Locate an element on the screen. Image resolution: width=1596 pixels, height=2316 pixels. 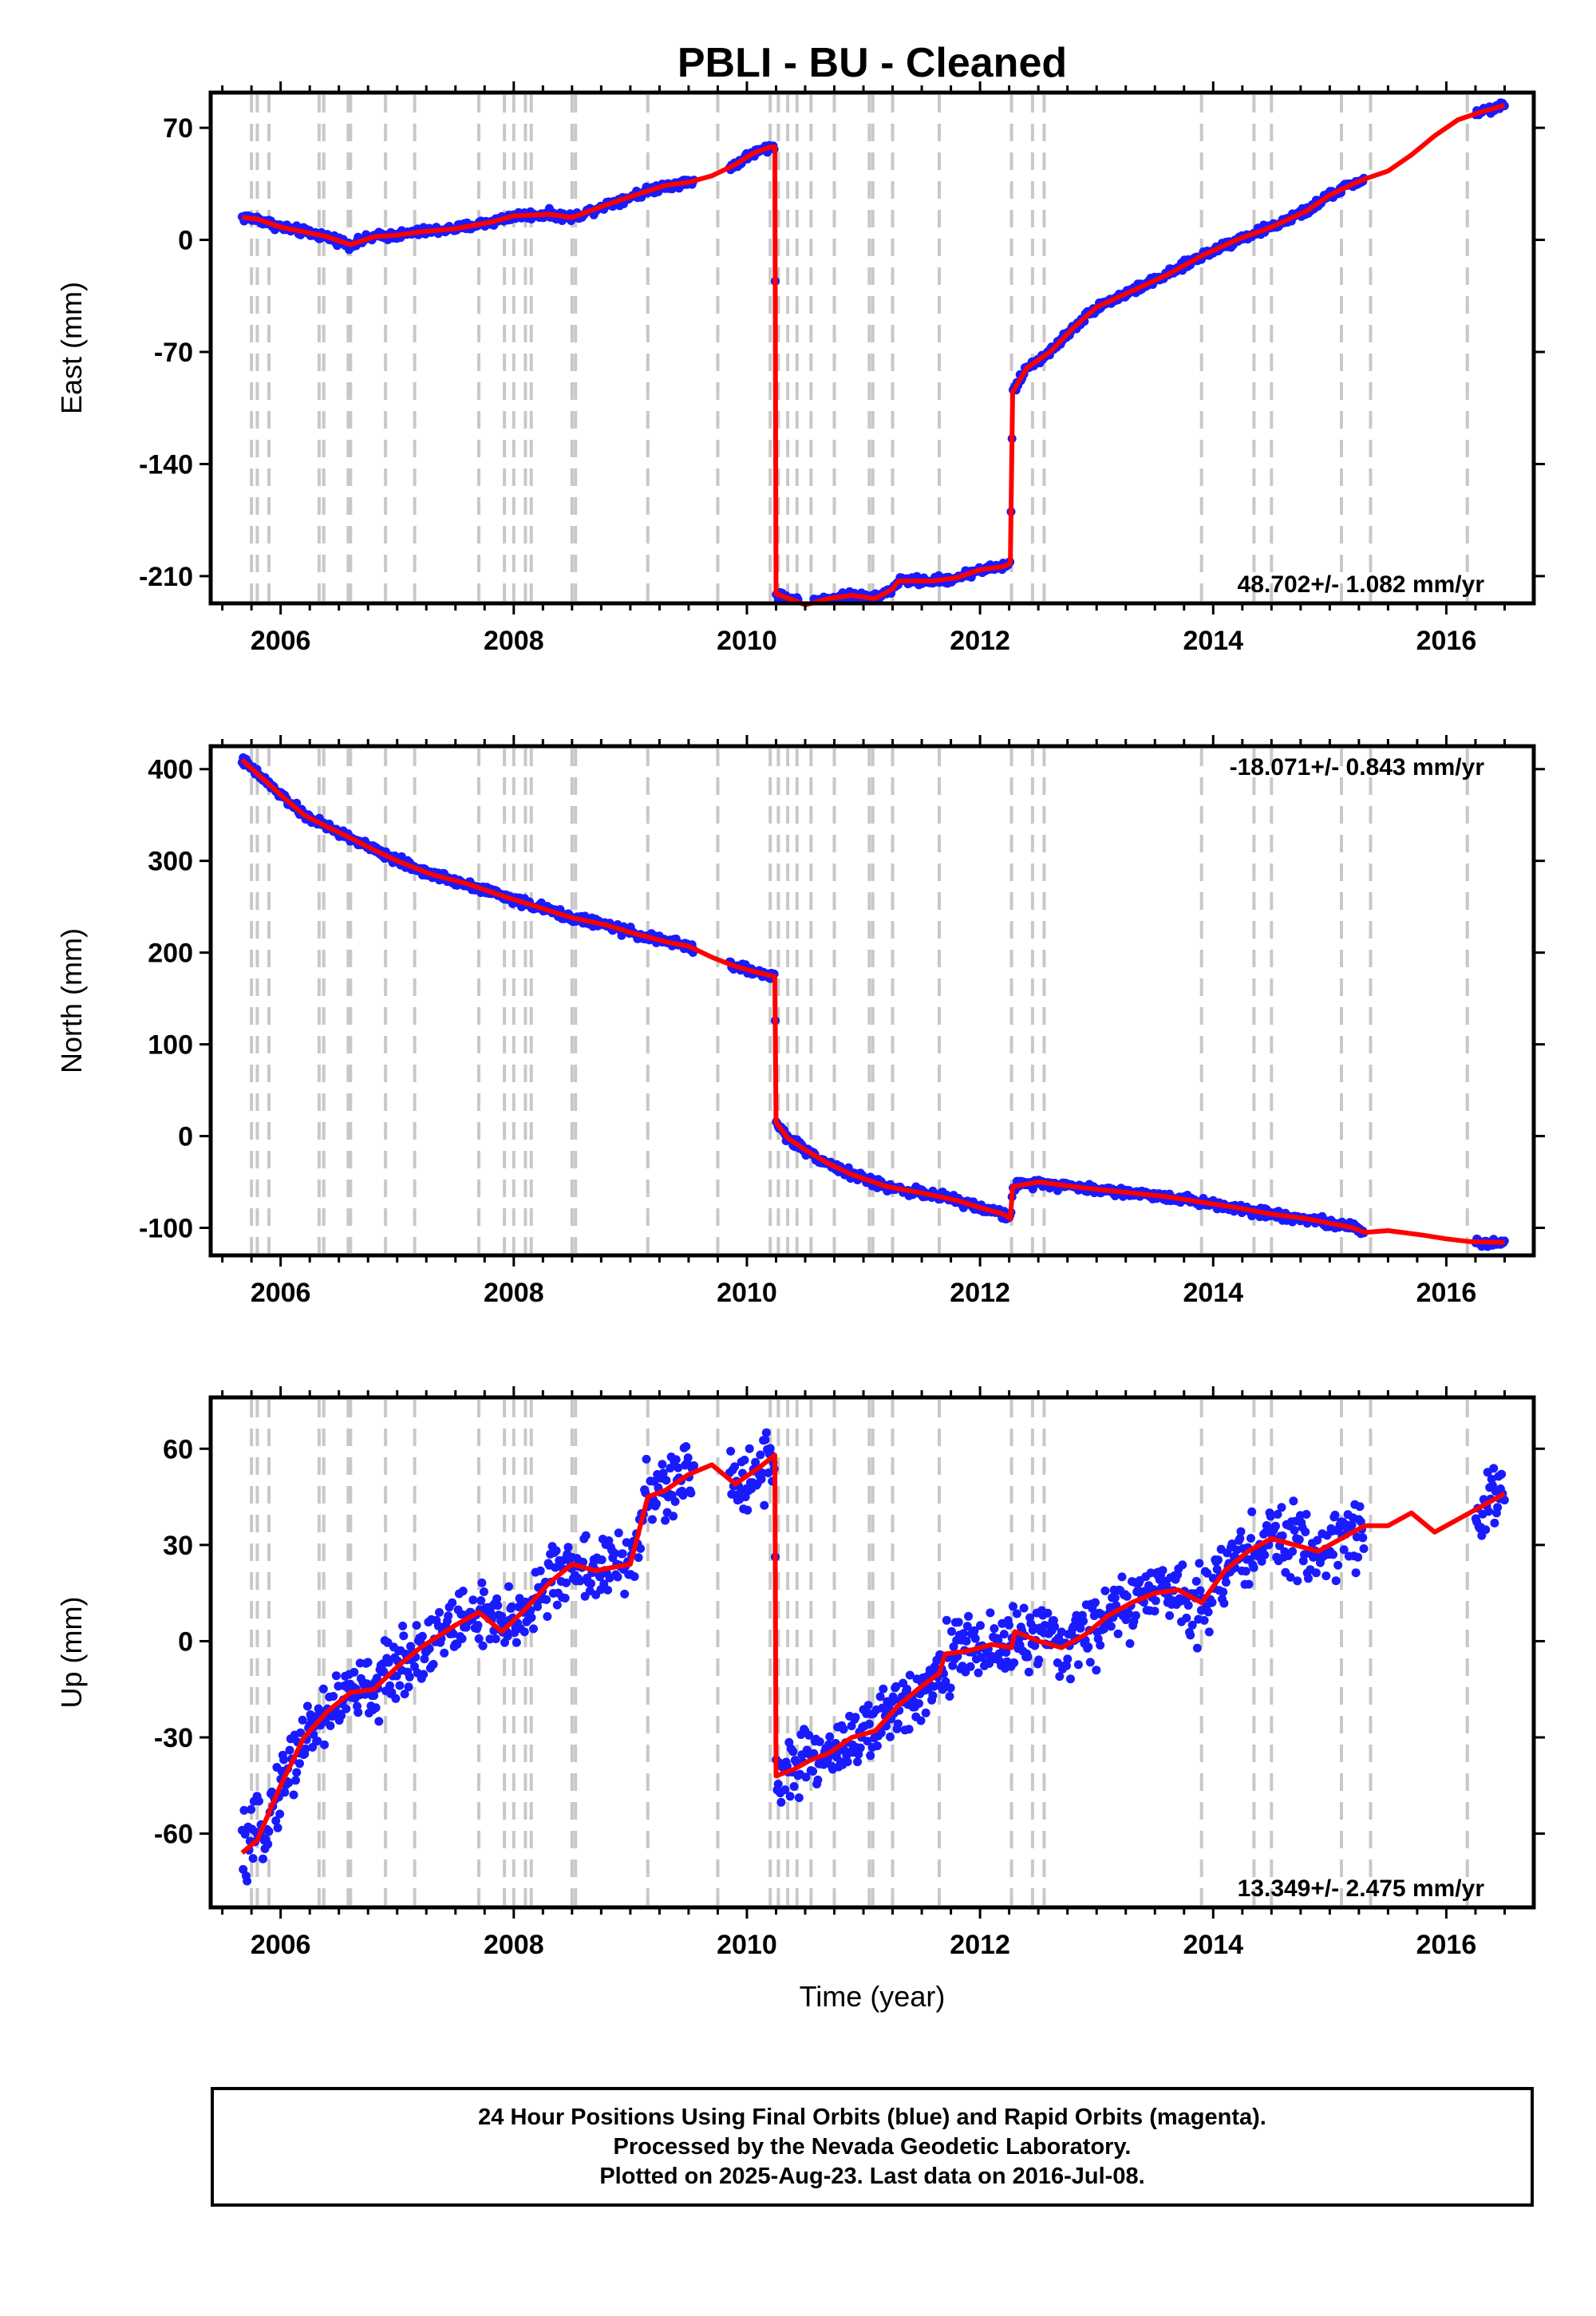
y-axis-label: Up (mm) is located at coordinates (71, 1653).